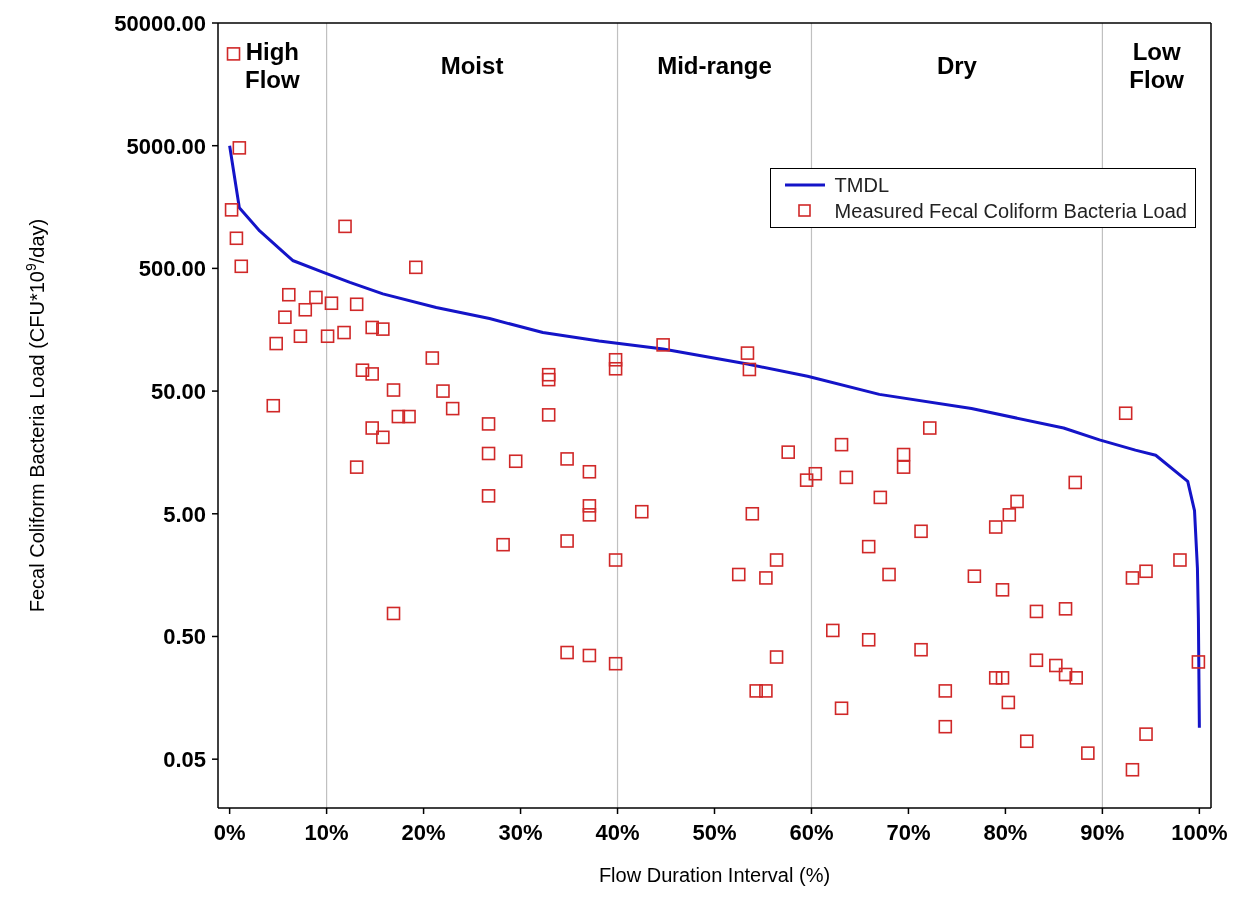 This screenshot has height=905, width=1244. Describe the element at coordinates (184, 759) in the screenshot. I see `y-tick-label: 0.05` at that location.